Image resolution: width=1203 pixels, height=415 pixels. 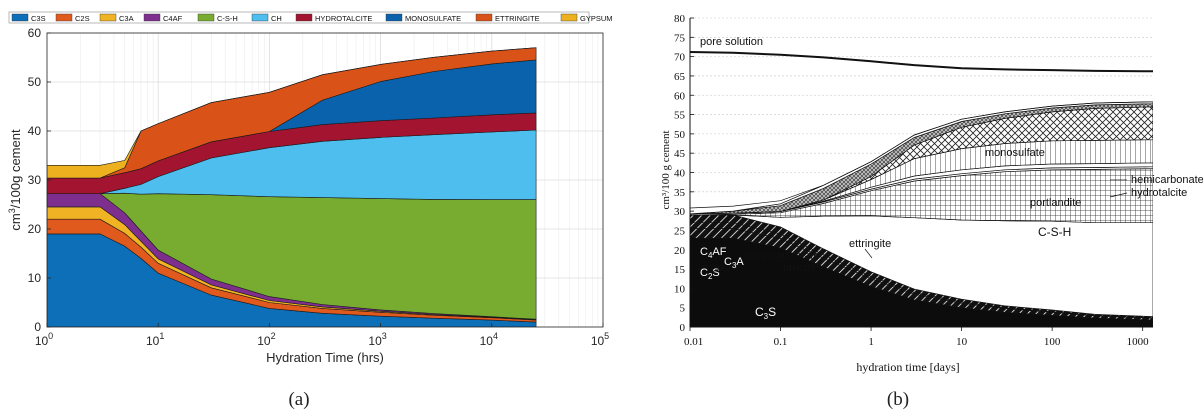 I want to click on legend-label: HYDROTALCITE, so click(x=343, y=18).